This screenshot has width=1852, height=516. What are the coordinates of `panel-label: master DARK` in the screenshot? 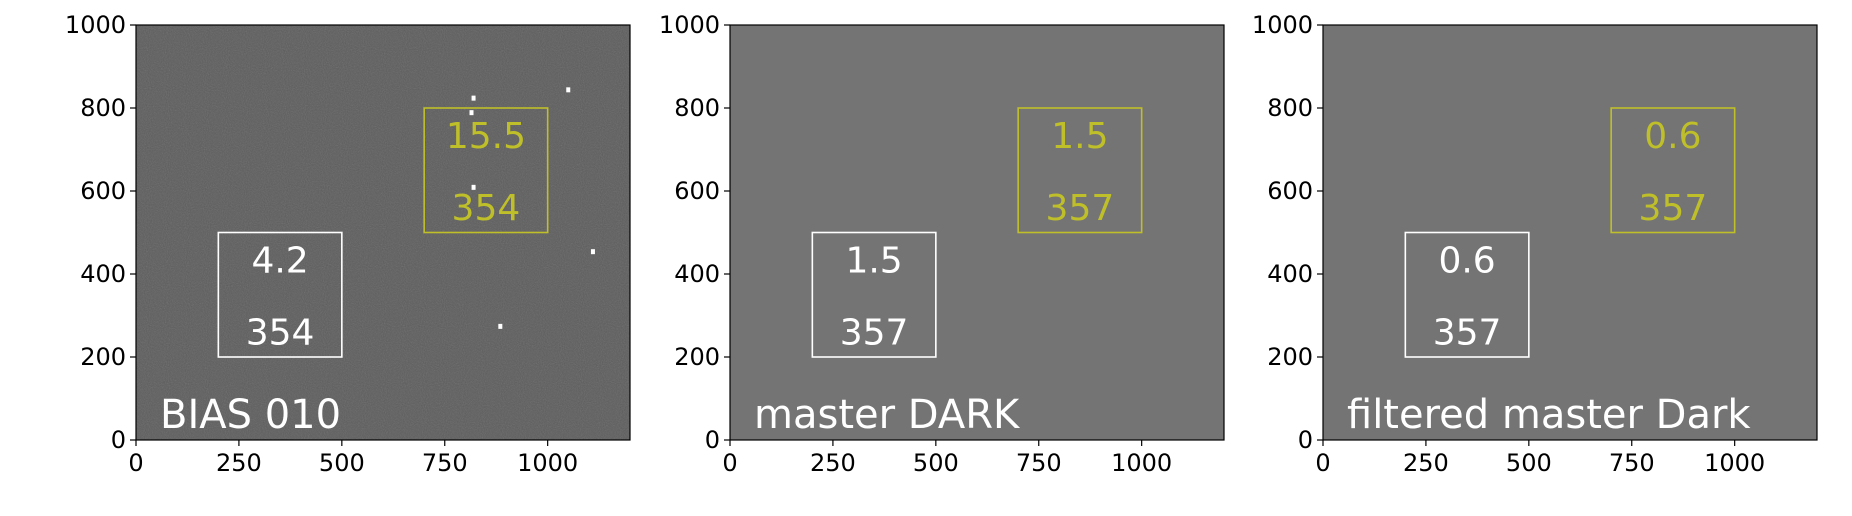 It's located at (887, 415).